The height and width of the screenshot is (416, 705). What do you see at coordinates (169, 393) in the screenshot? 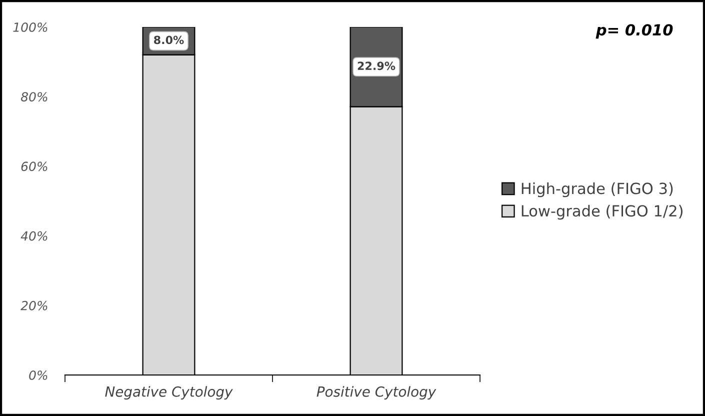
I see `x-tick-label: Negative Cytology` at bounding box center [169, 393].